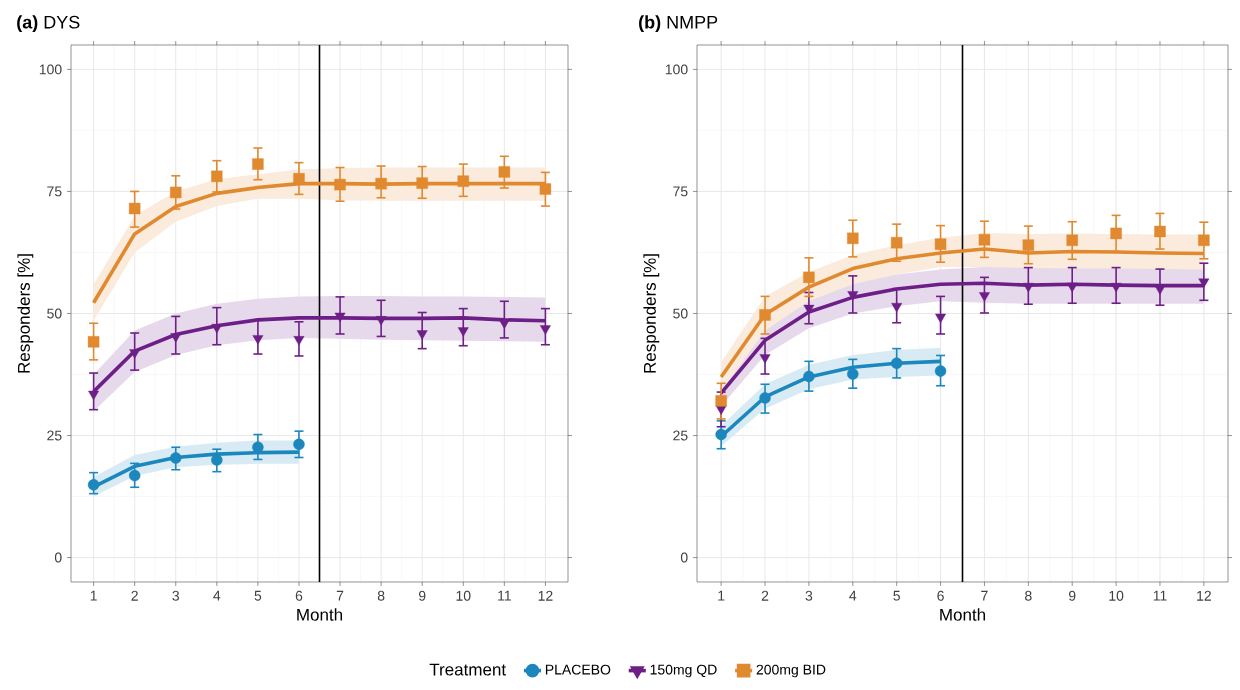  Describe the element at coordinates (683, 671) in the screenshot. I see `legend-label: 150mg QD` at that location.